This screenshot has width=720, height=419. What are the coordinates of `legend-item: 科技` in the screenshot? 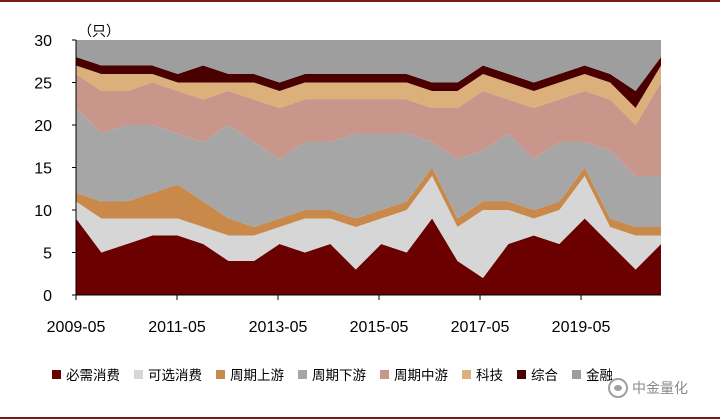 It's located at (482, 374).